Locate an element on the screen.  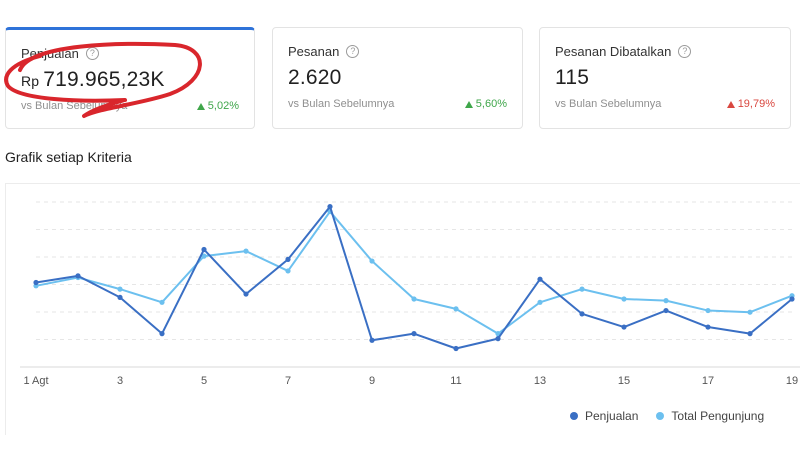
chart-section-title: Grafik setiap Kriteria is located at coordinates (68, 157).